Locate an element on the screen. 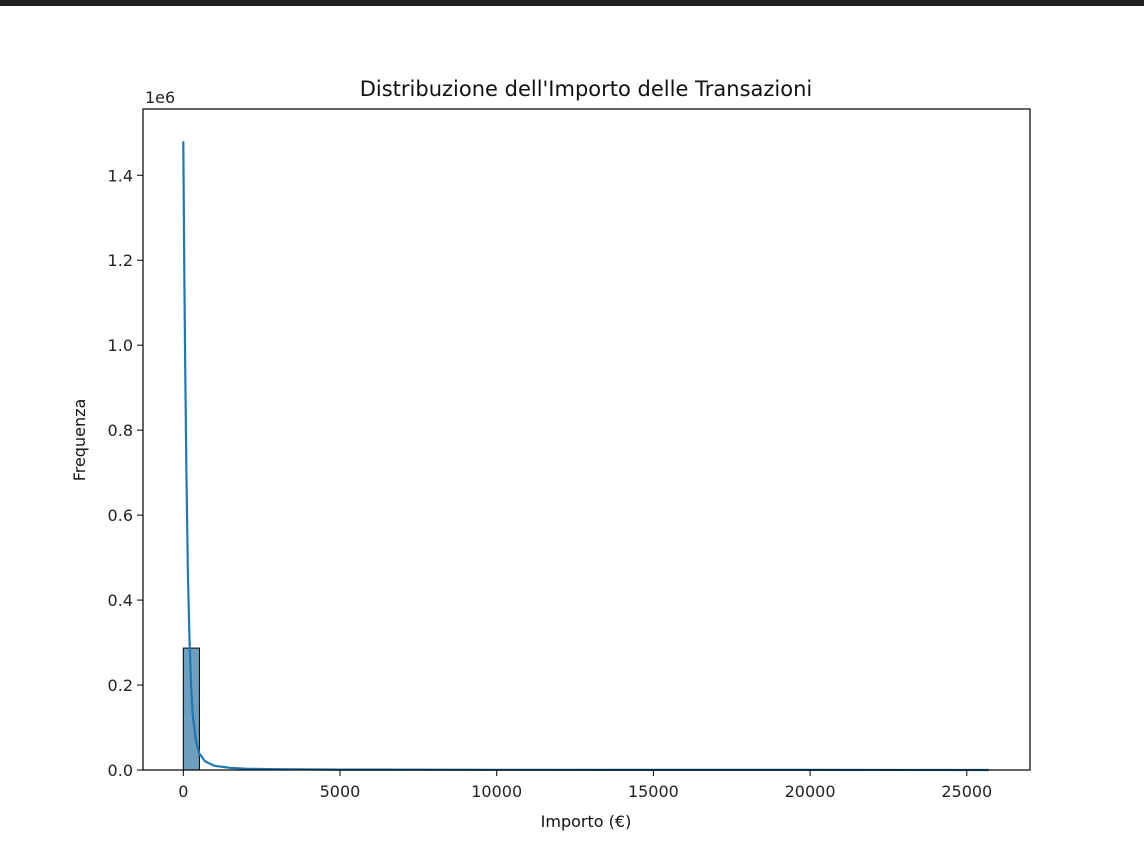  y-tick-label: 1.4 is located at coordinates (120, 175).